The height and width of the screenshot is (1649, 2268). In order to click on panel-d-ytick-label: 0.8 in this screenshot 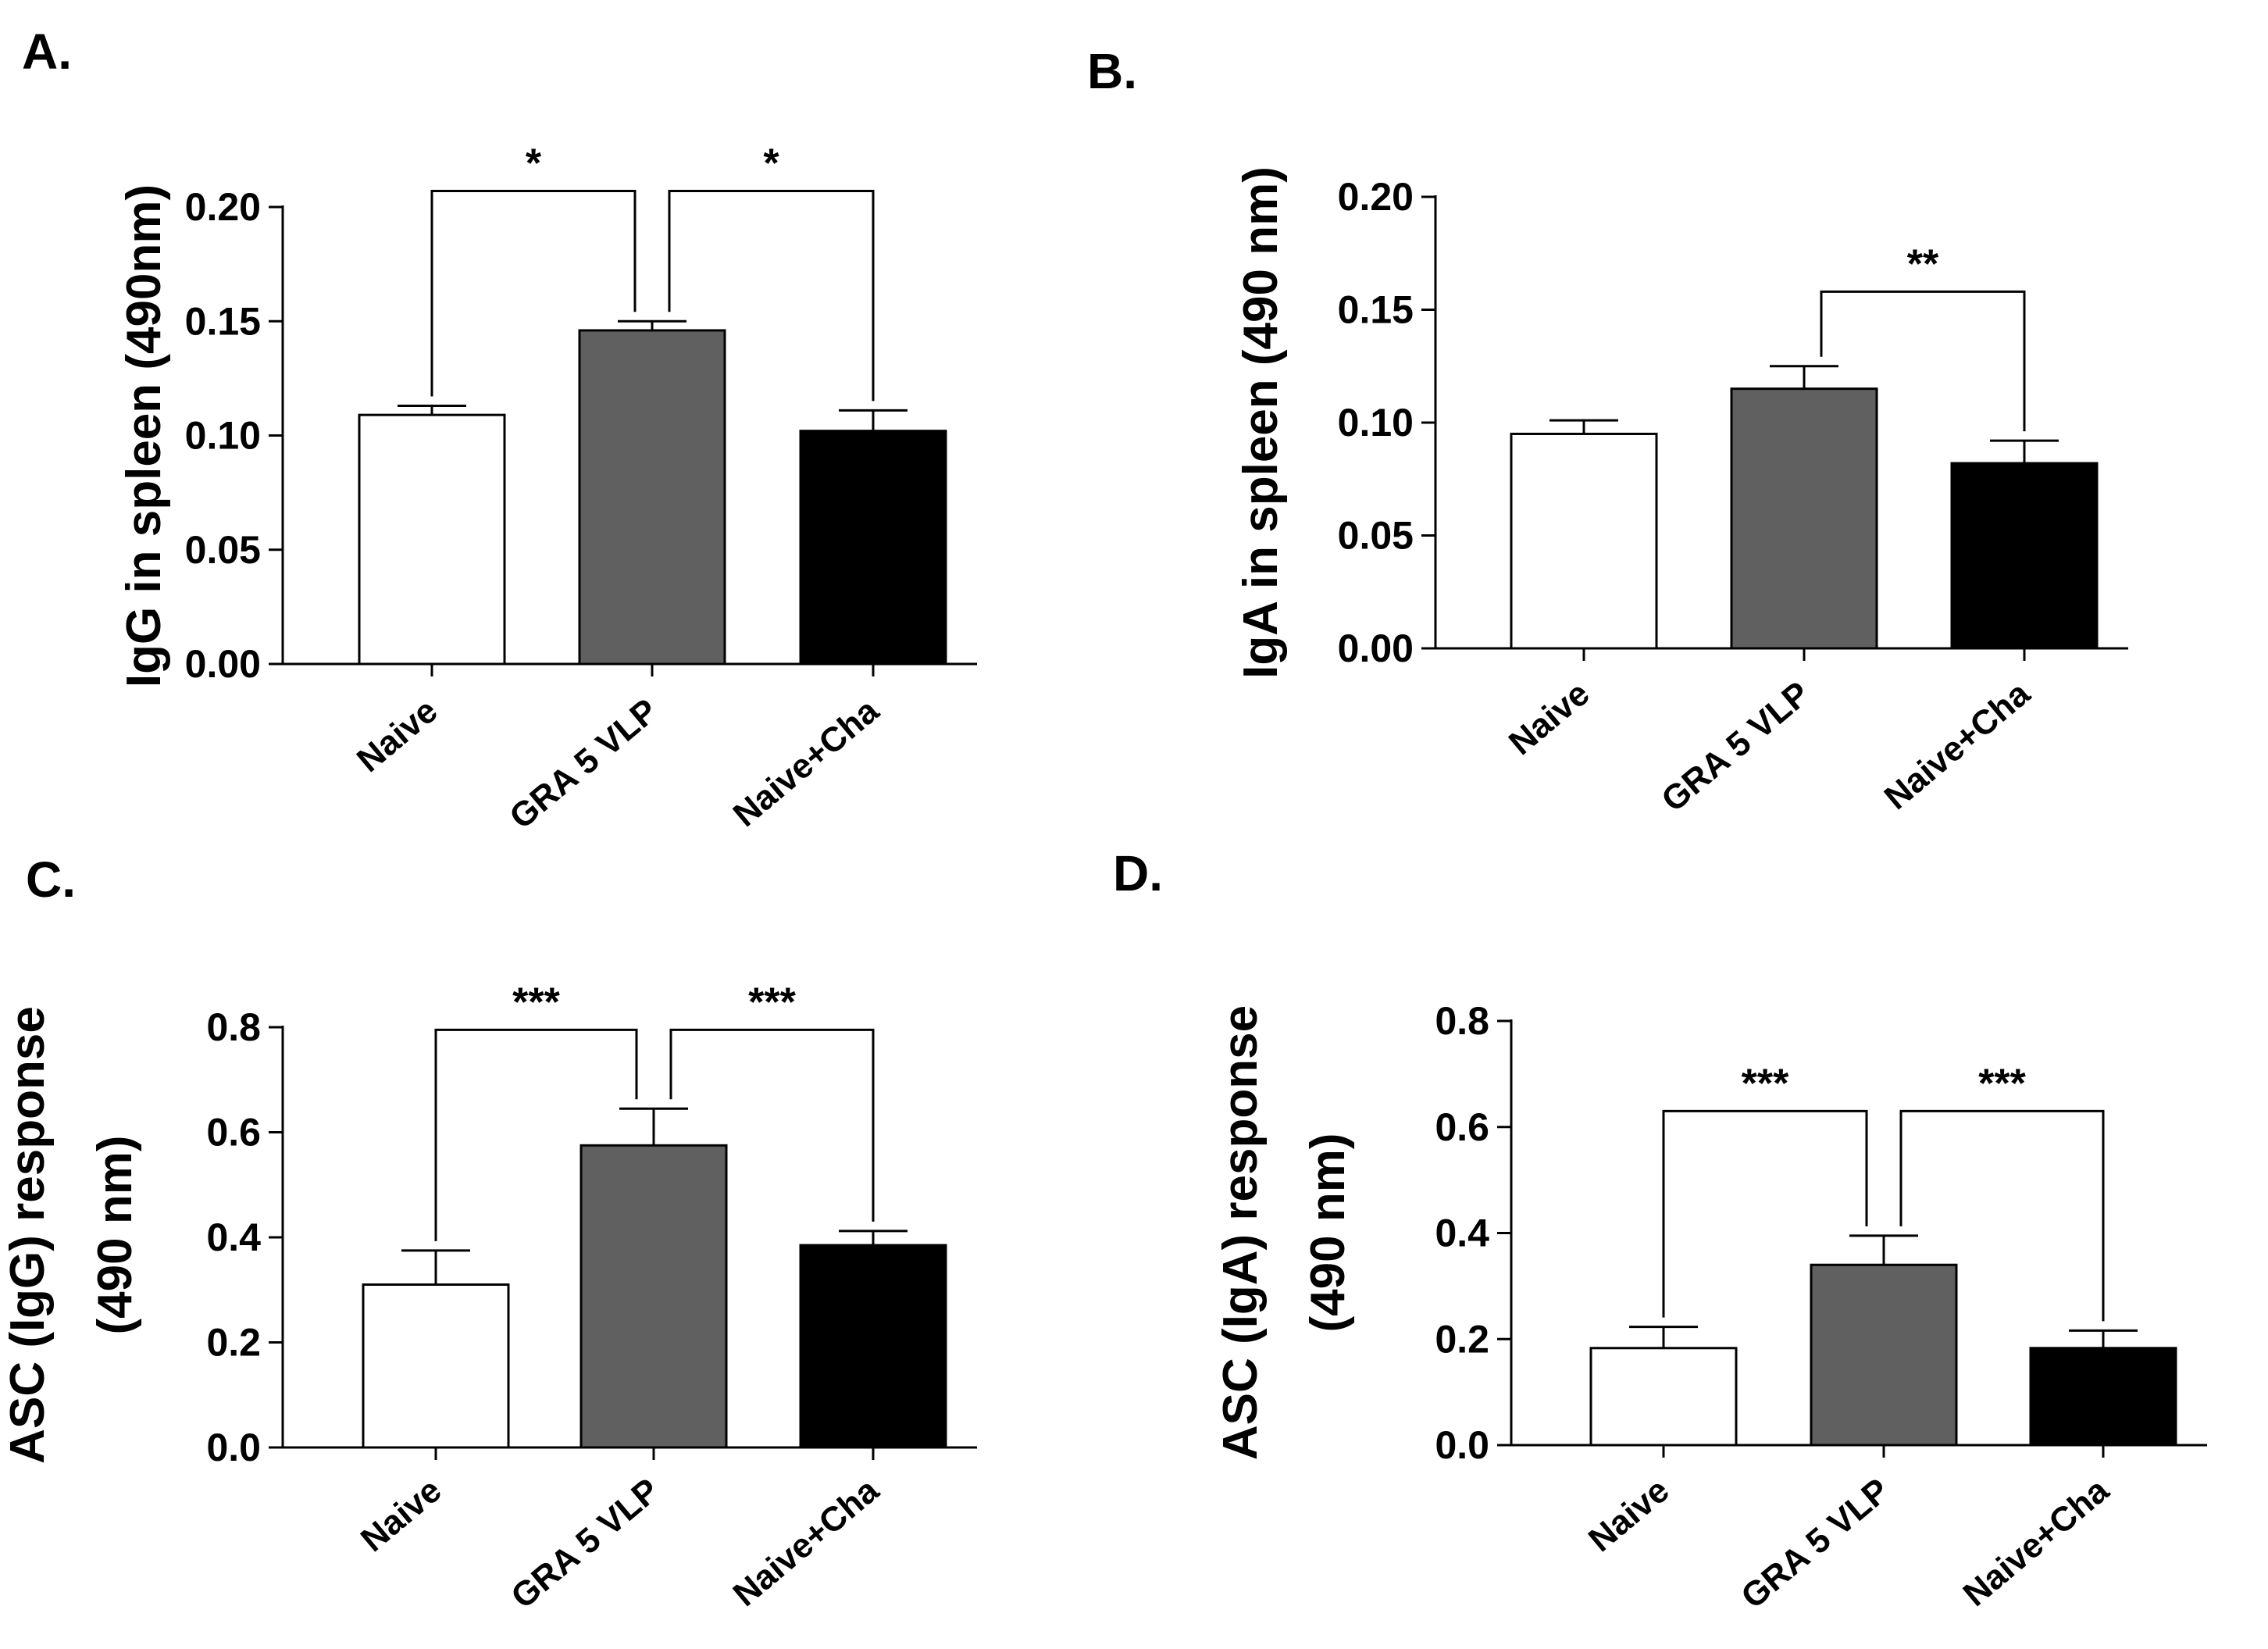, I will do `click(1462, 1021)`.